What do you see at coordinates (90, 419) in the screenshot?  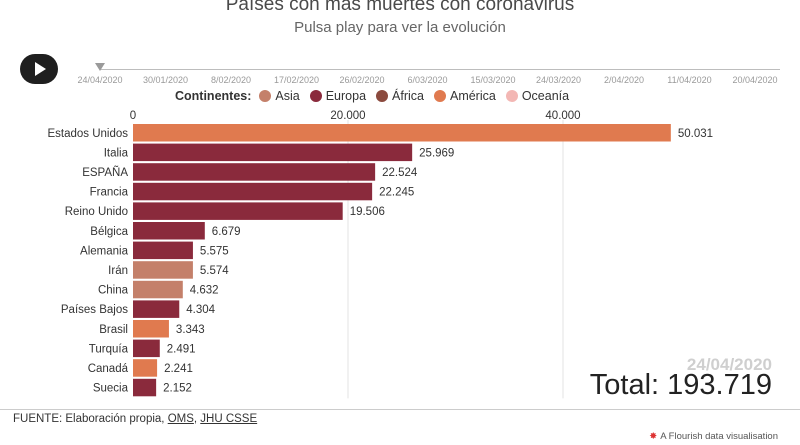 I see `source-prefix: FUENTE: Elaboración propia,` at bounding box center [90, 419].